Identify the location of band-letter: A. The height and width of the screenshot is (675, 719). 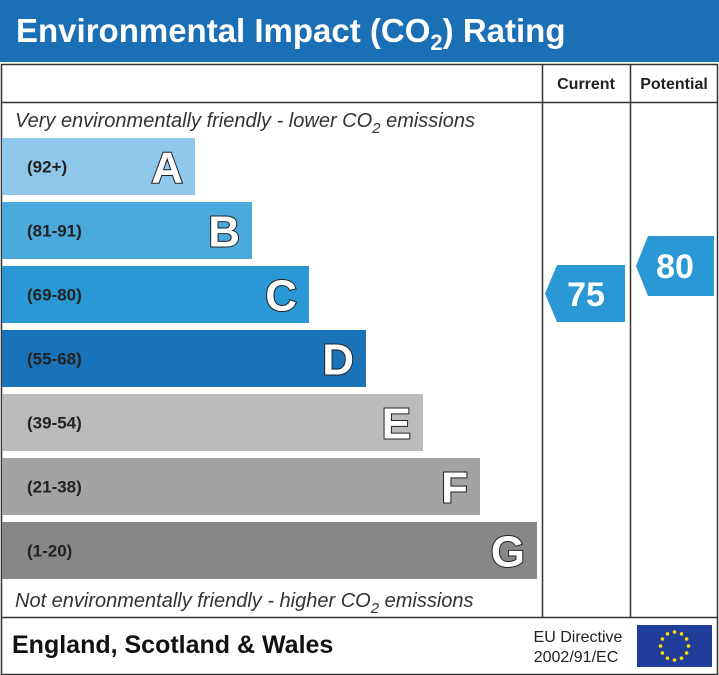
(167, 168).